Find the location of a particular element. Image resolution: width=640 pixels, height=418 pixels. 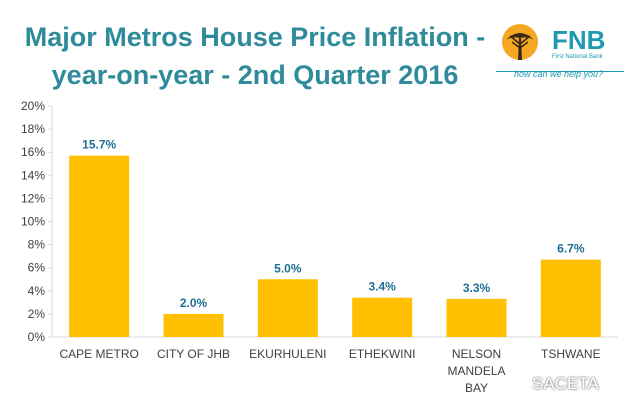

data-label: 6.7% is located at coordinates (571, 249).